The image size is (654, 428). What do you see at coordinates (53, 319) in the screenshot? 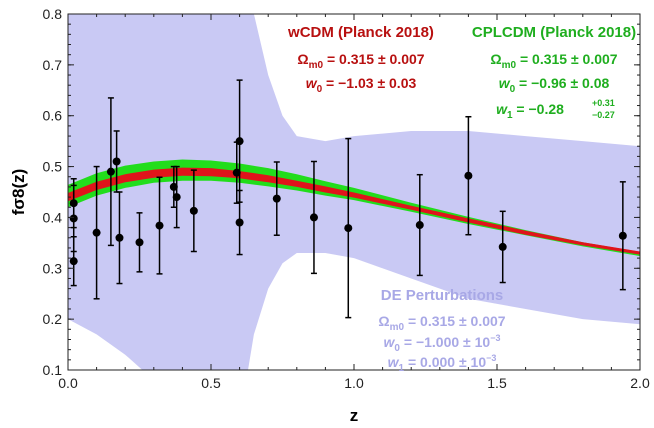
I see `y-tick-label: 0.2` at bounding box center [53, 319].